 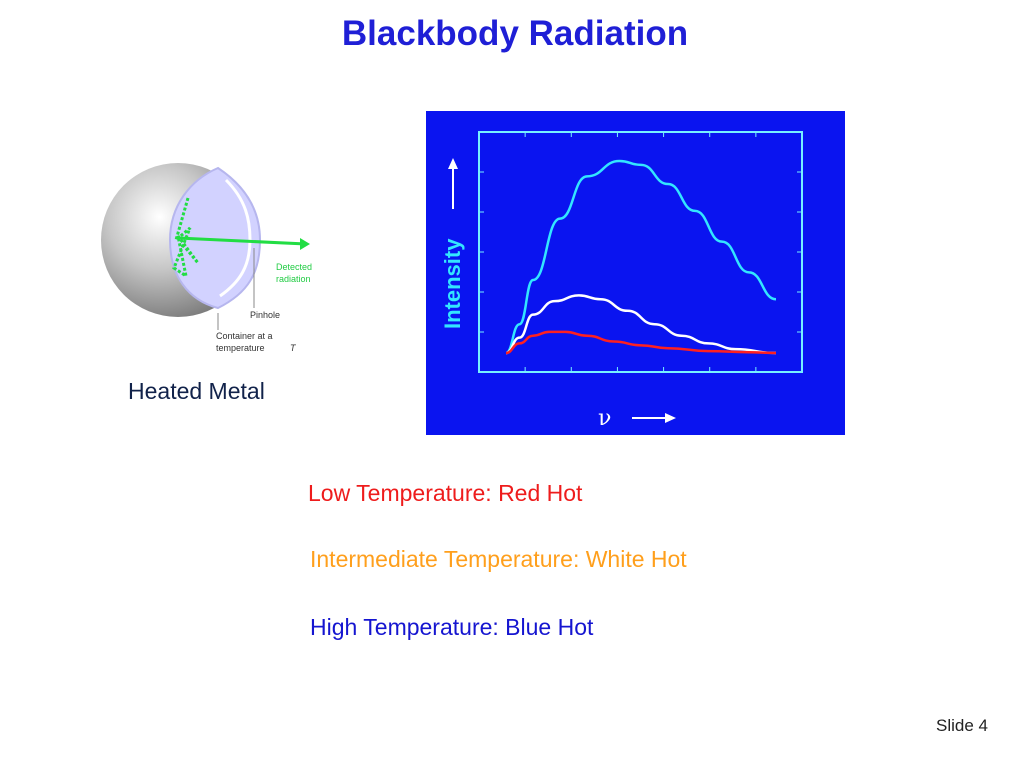 I want to click on intermediate-temperature-line: Intermediate Temperature: White Hot, so click(x=498, y=559).